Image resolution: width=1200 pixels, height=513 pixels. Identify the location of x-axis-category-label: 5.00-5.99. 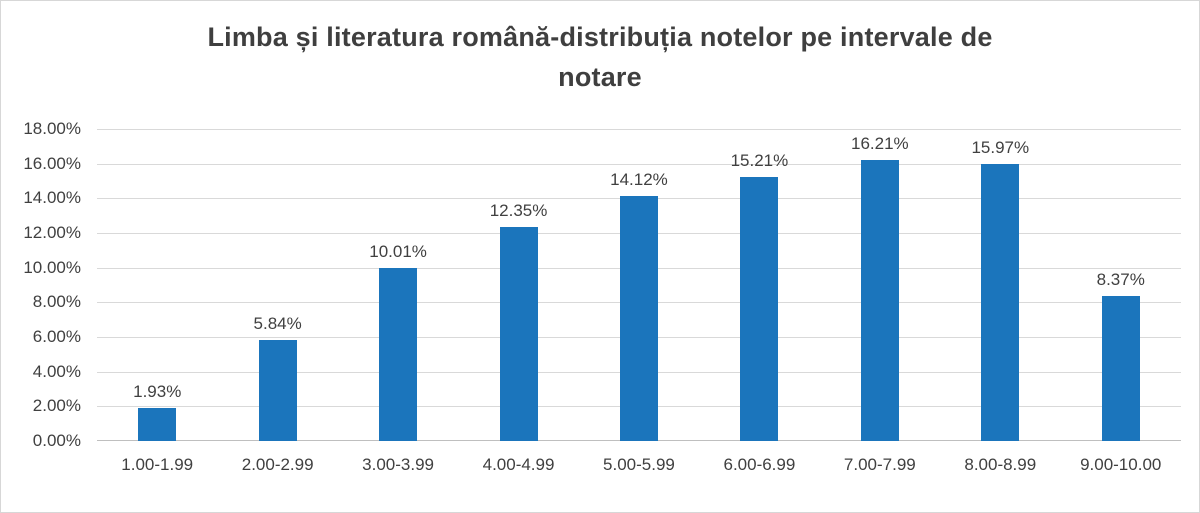
(639, 464).